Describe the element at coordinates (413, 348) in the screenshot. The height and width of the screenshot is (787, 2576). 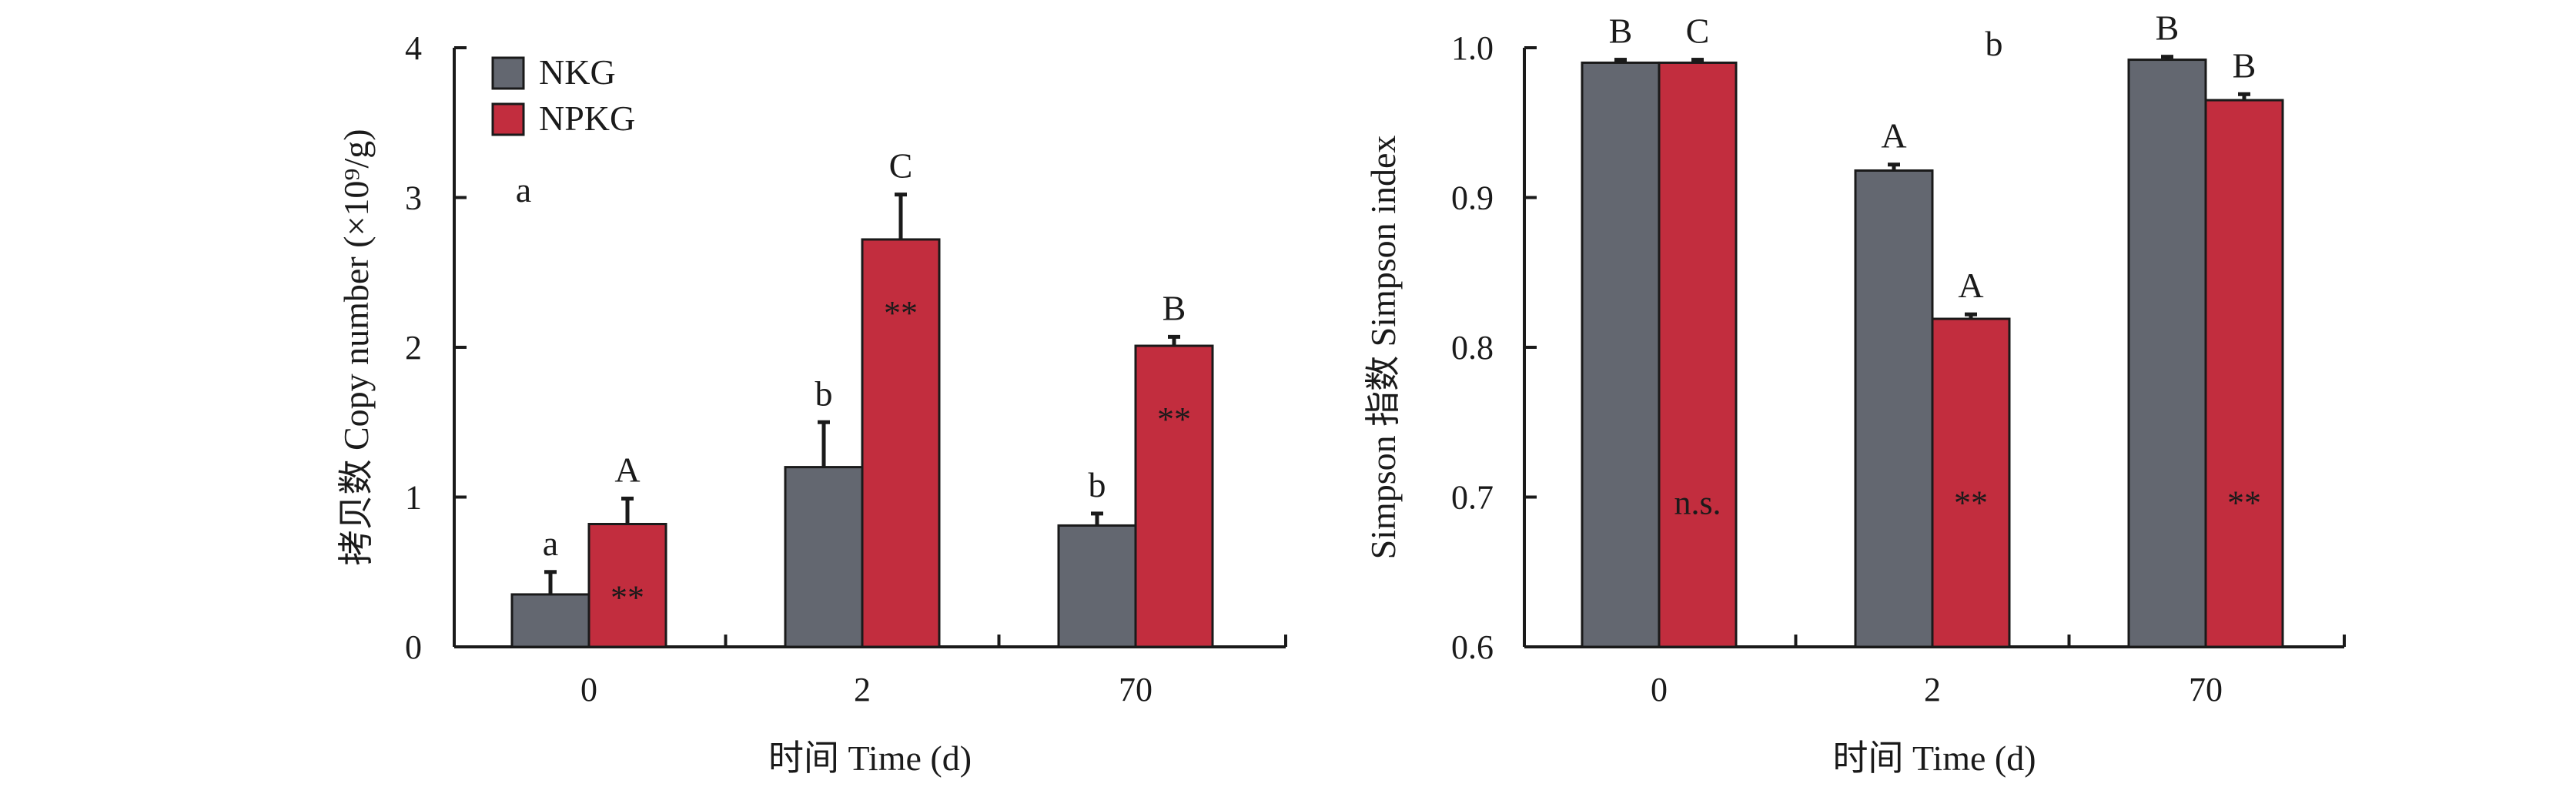
I see `y-tick-label: 2` at that location.